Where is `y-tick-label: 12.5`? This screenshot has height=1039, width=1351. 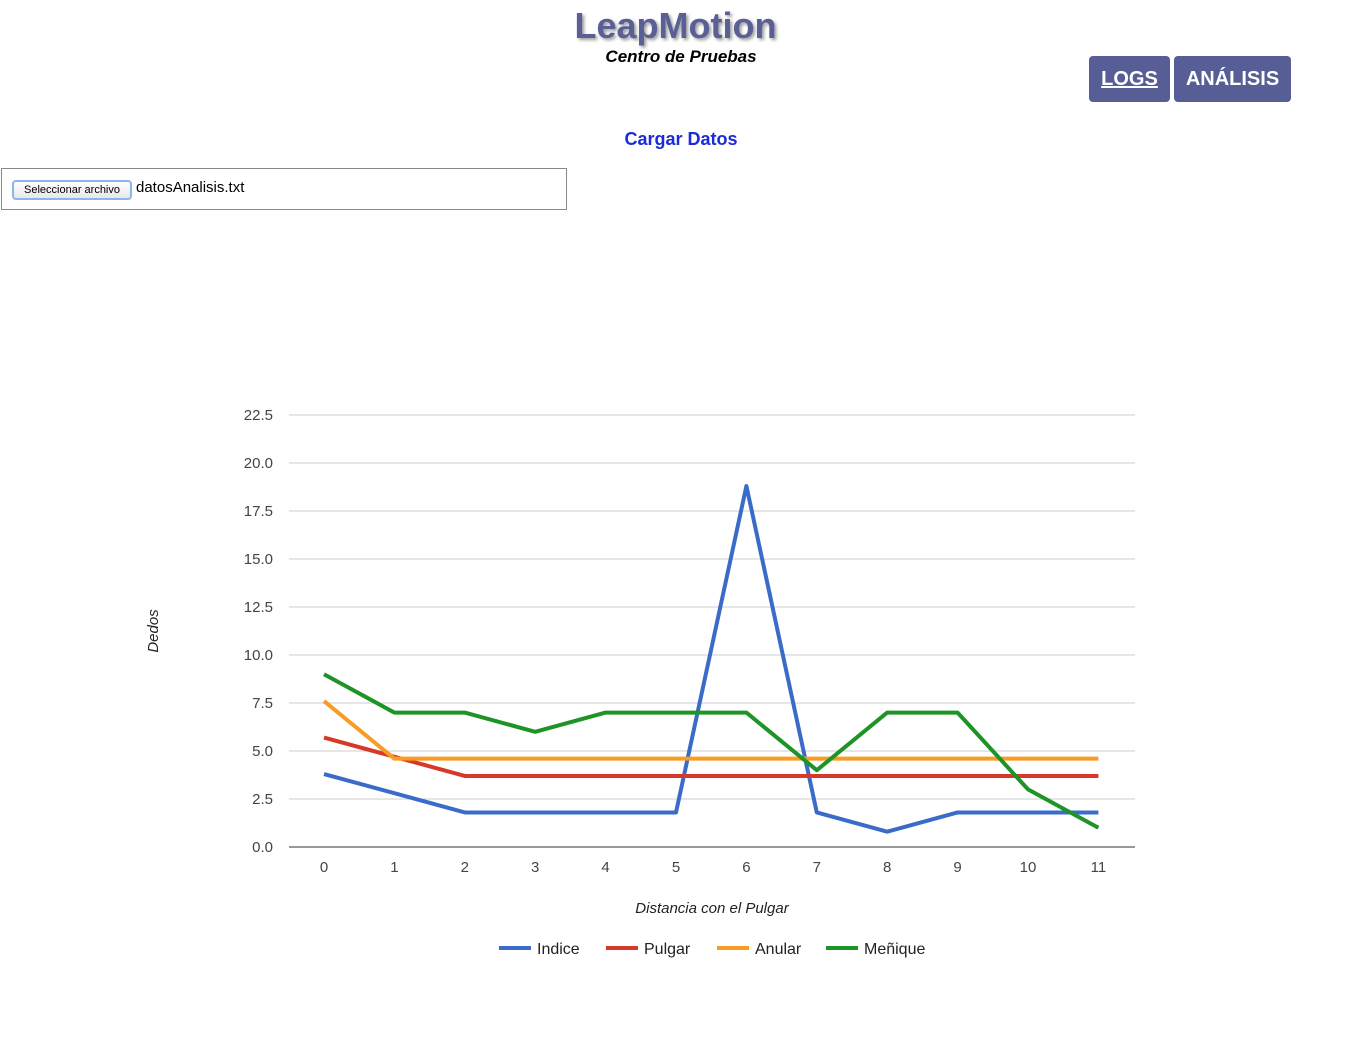
y-tick-label: 12.5 is located at coordinates (258, 607).